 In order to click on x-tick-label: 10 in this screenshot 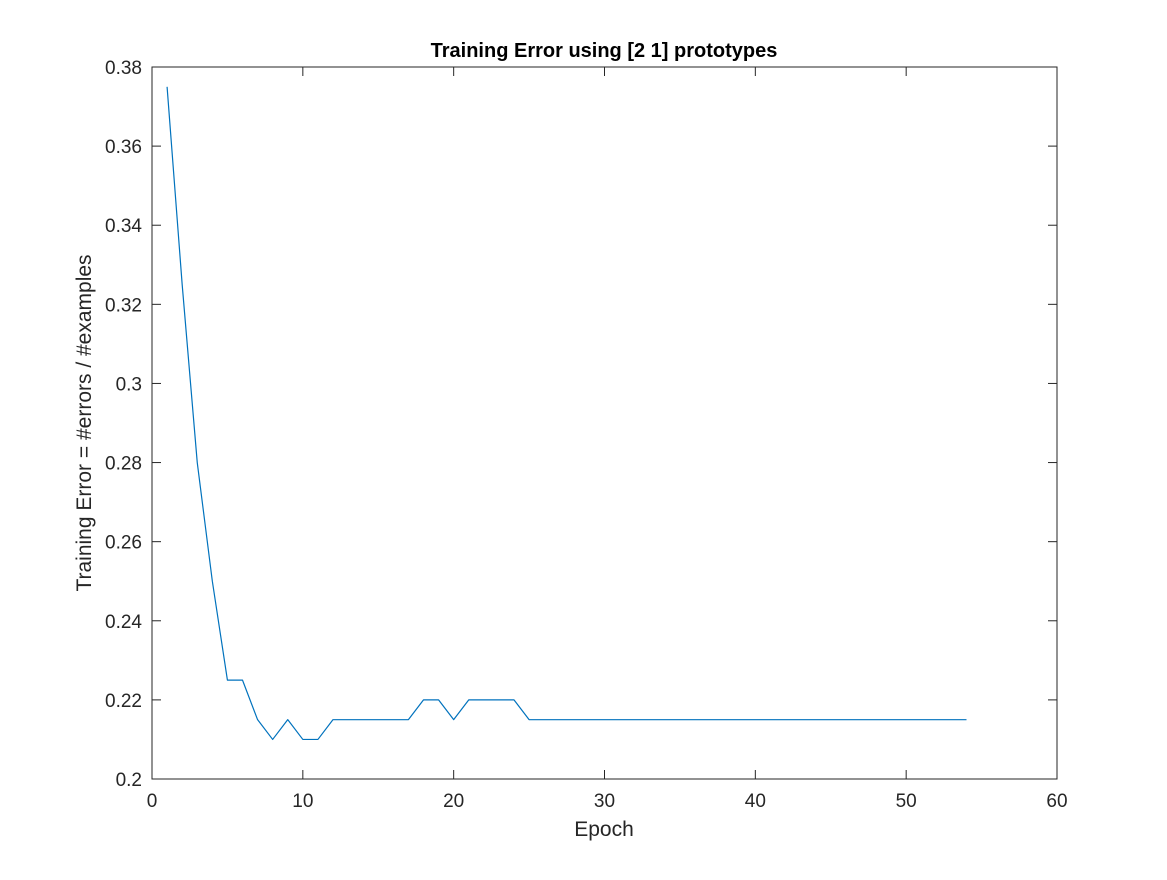, I will do `click(302, 801)`.